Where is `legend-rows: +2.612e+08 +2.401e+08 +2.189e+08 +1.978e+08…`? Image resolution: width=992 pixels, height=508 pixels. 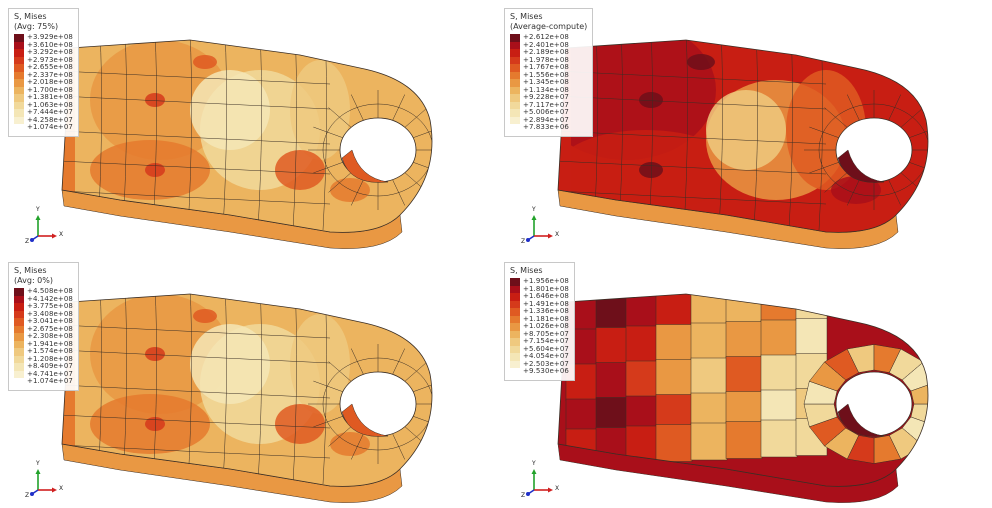
legend-rows: +2.612e+08 +2.401e+08 +2.189e+08 +1.978e+08… is located at coordinates (548, 82).